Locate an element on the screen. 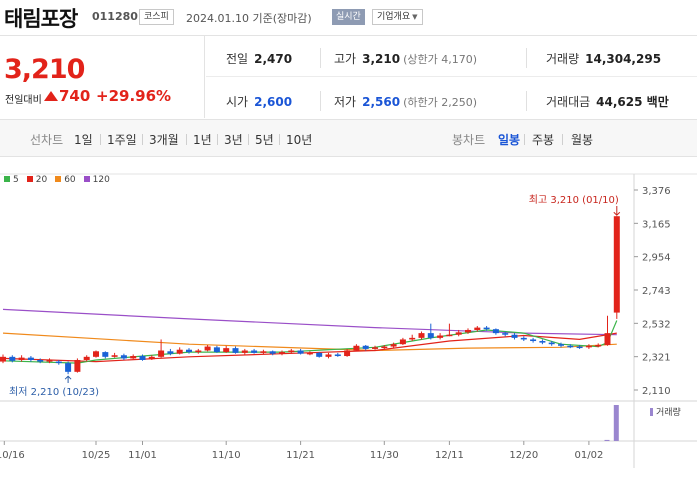  chevron-down-icon: ▼ is located at coordinates (415, 17).